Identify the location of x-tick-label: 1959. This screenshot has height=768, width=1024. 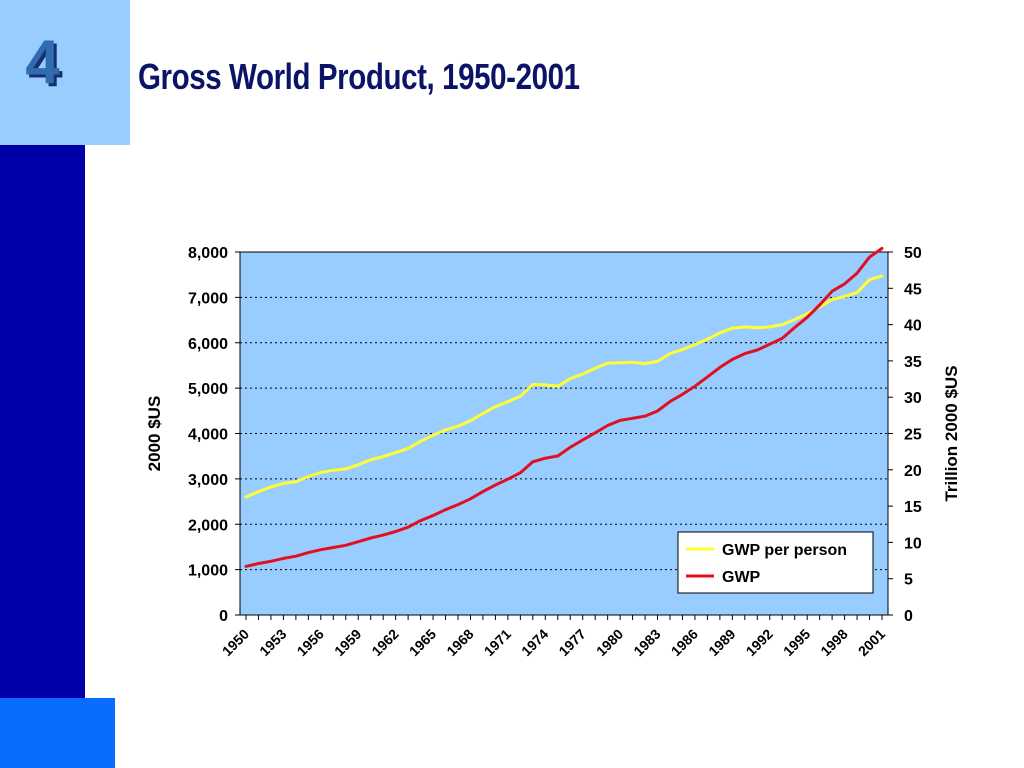
(347, 642).